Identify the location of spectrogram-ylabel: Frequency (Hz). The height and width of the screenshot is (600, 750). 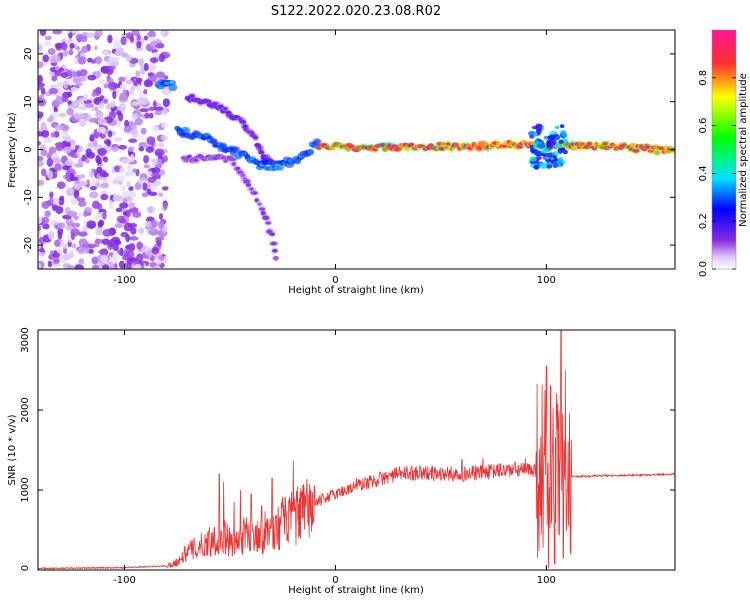
(12, 150).